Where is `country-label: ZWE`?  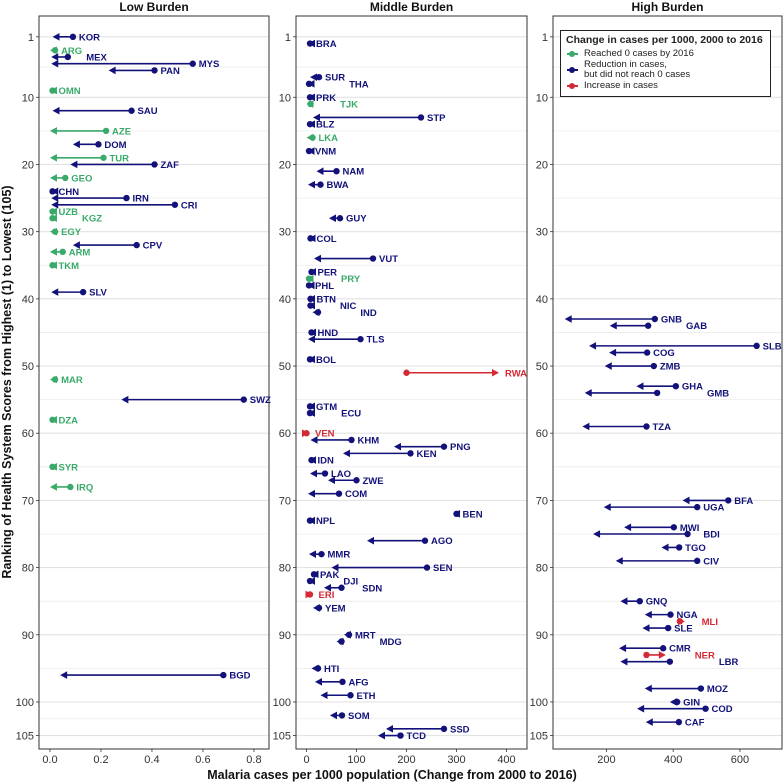 country-label: ZWE is located at coordinates (373, 481).